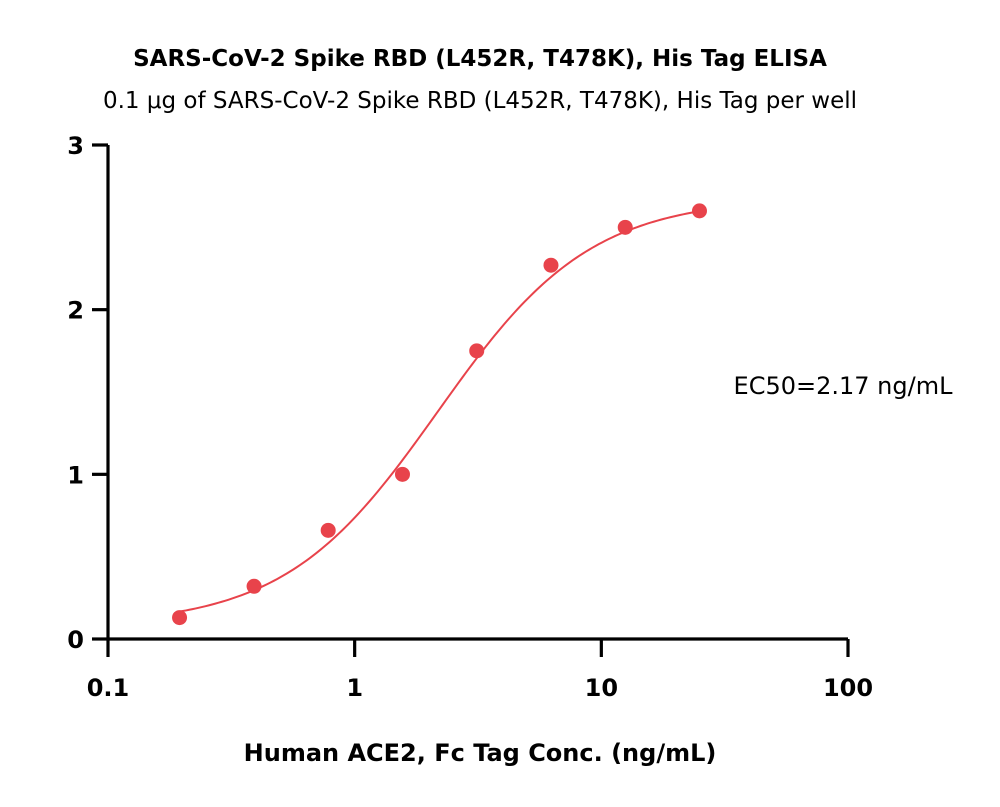 This screenshot has height=807, width=1000. Describe the element at coordinates (848, 688) in the screenshot. I see `x-tick-label: 100` at that location.